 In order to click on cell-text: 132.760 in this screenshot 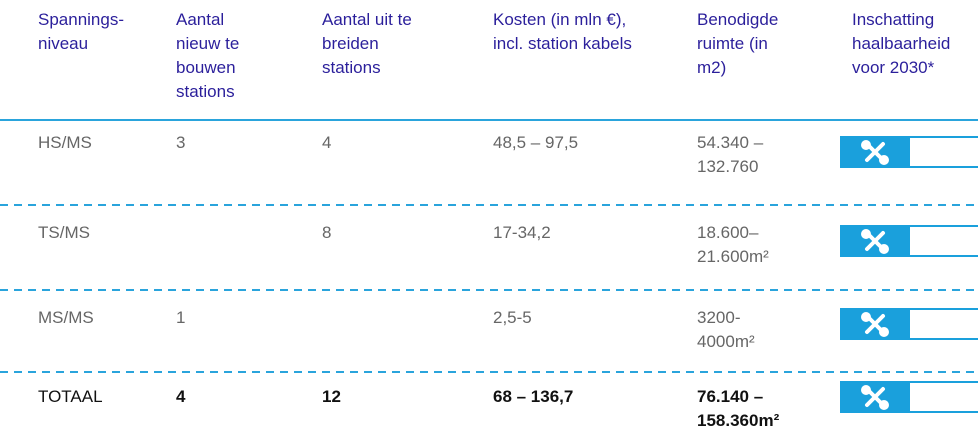, I will do `click(728, 166)`.